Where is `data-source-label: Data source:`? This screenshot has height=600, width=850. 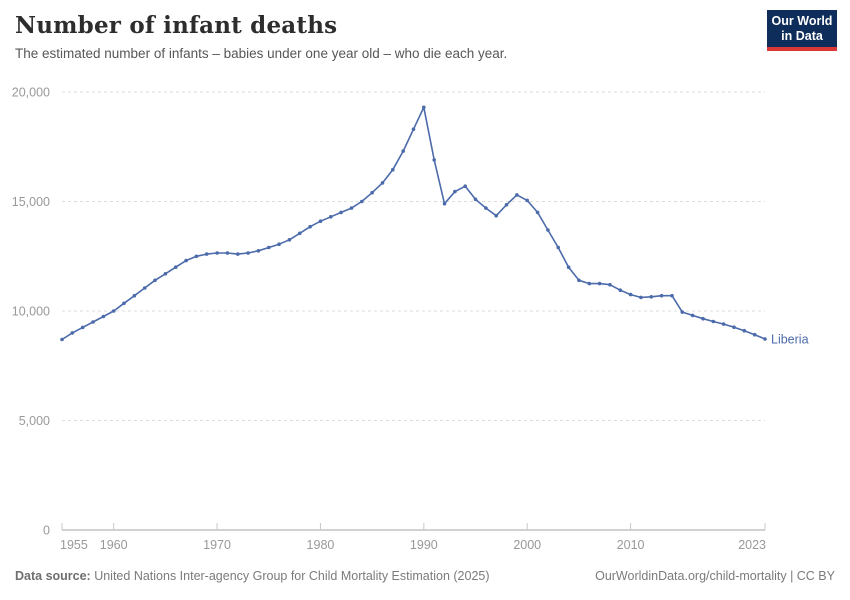 data-source-label: Data source: is located at coordinates (53, 576).